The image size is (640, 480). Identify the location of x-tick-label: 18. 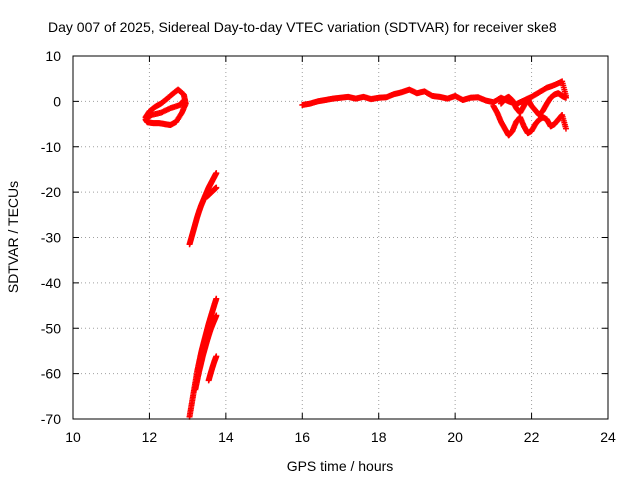
(379, 437).